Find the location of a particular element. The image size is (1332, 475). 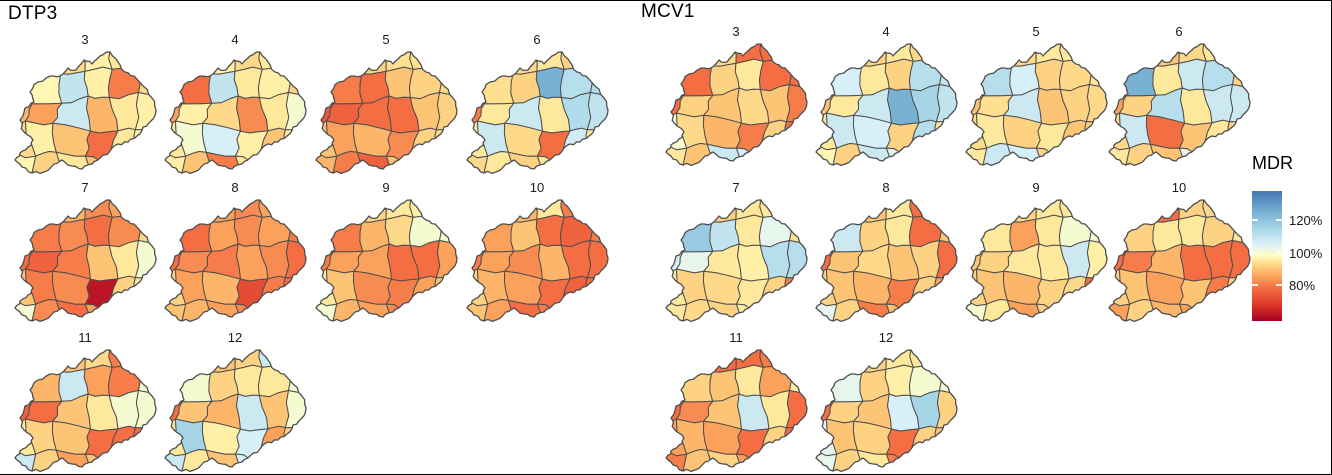

legend-tick-label-80: 80% is located at coordinates (1302, 286).